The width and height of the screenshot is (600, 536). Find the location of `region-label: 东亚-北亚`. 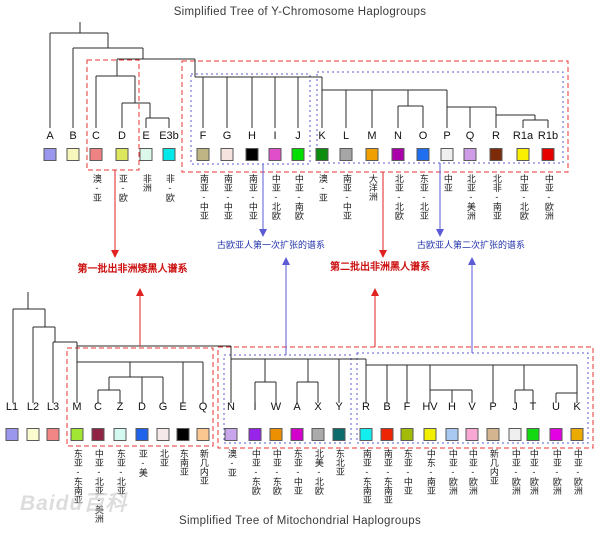

region-label: 东亚-北亚 is located at coordinates (423, 197).